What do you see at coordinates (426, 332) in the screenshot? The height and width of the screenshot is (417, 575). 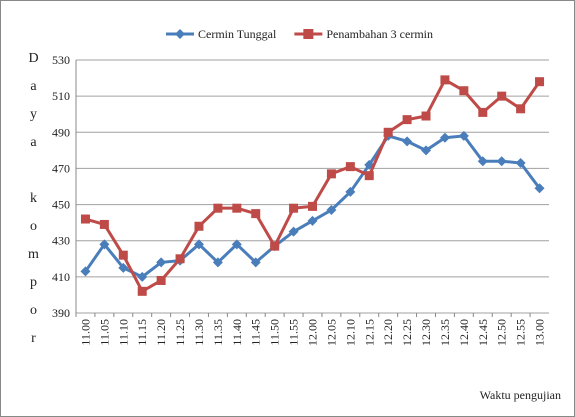 I see `x-tick-label: 12.30` at bounding box center [426, 332].